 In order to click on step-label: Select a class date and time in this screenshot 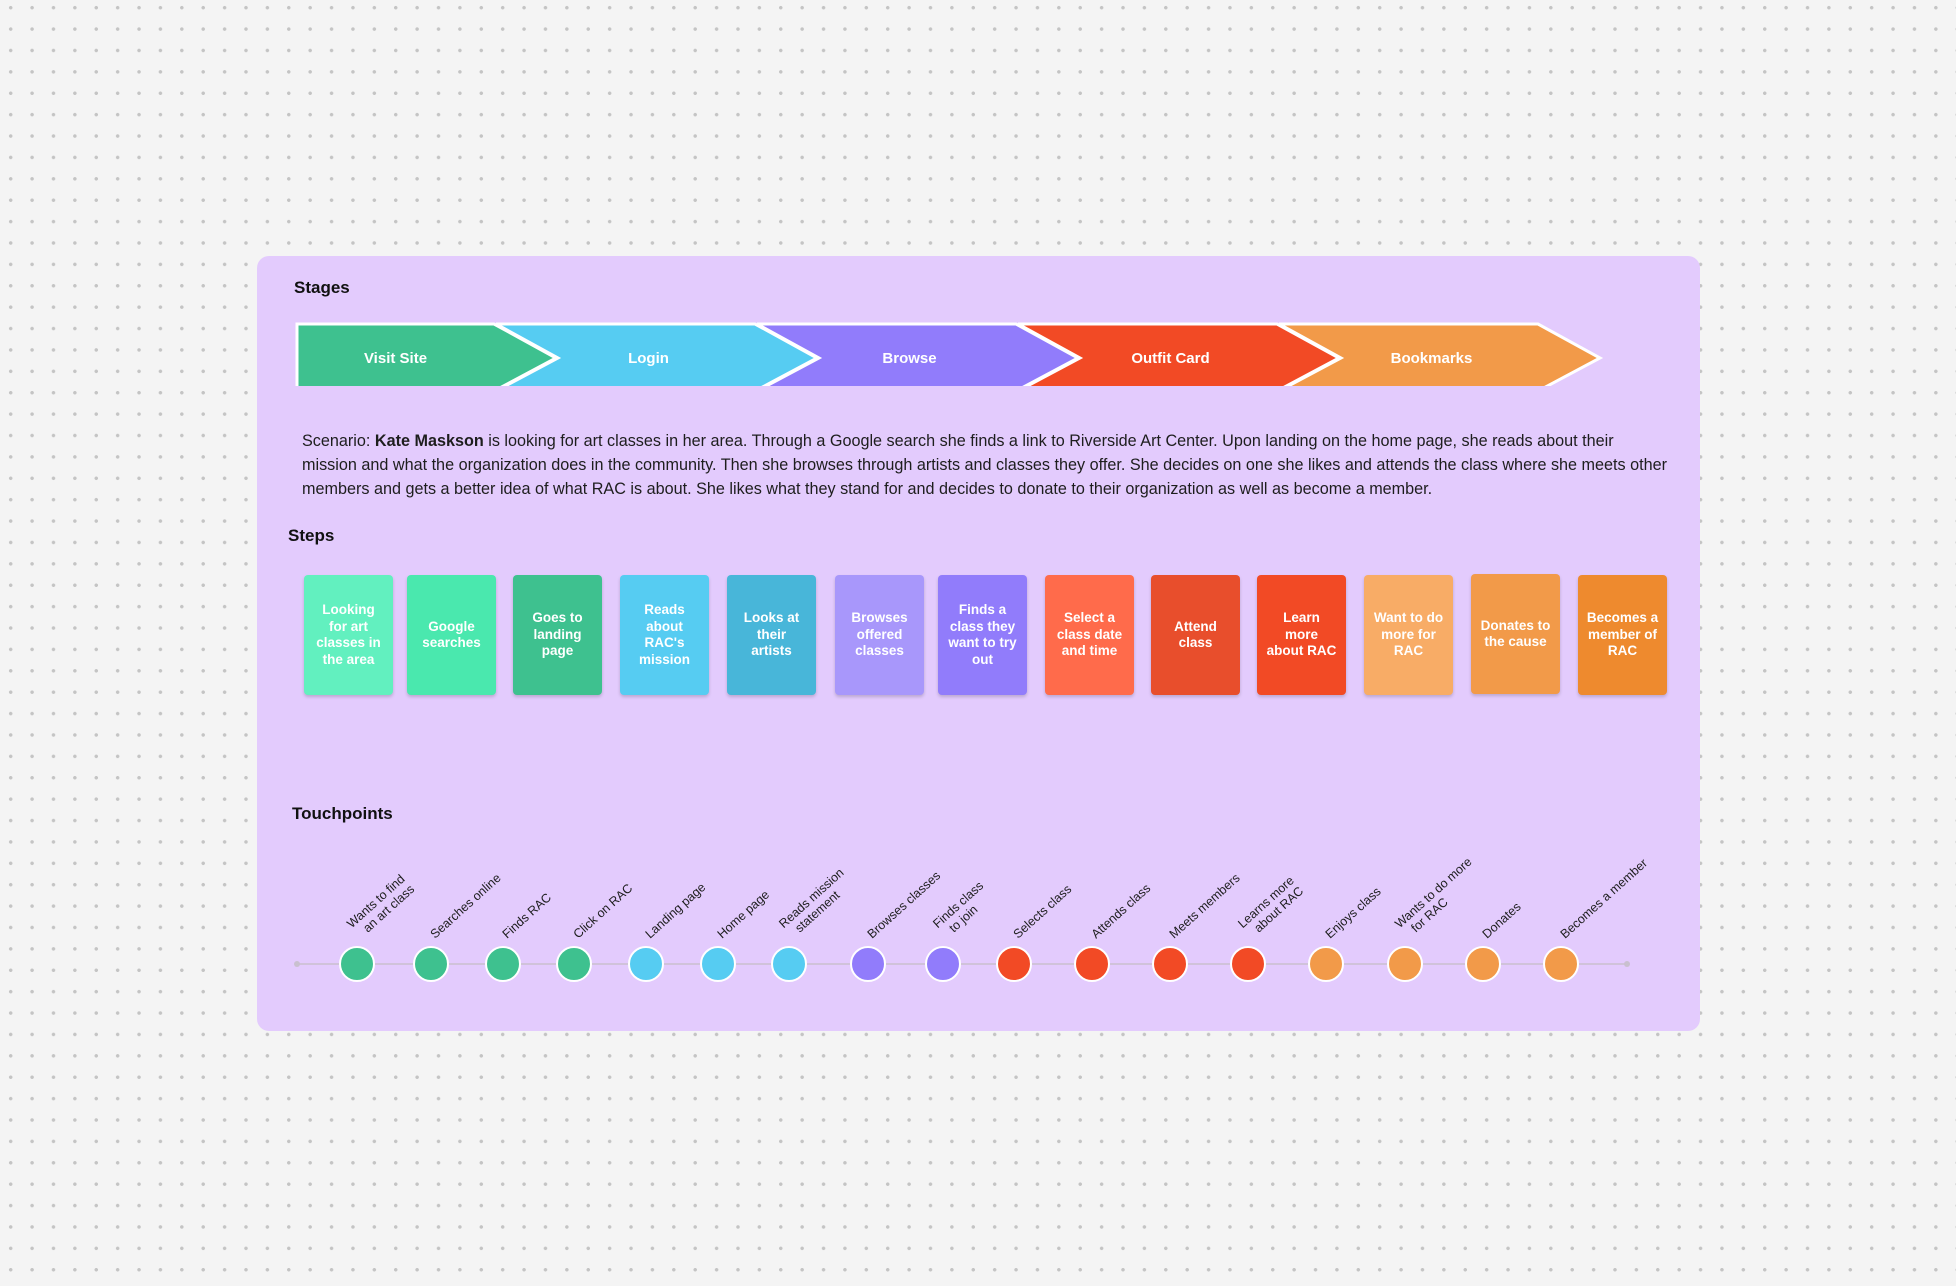, I will do `click(1089, 634)`.